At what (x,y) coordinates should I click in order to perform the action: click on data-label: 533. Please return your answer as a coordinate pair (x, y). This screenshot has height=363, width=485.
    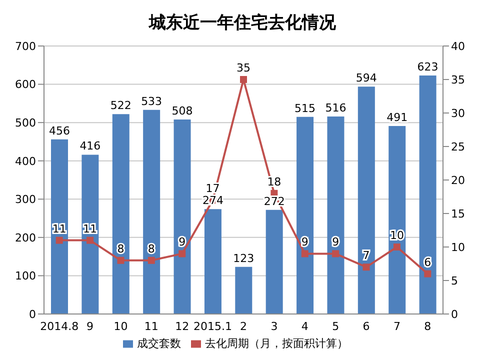
    Looking at the image, I should click on (151, 101).